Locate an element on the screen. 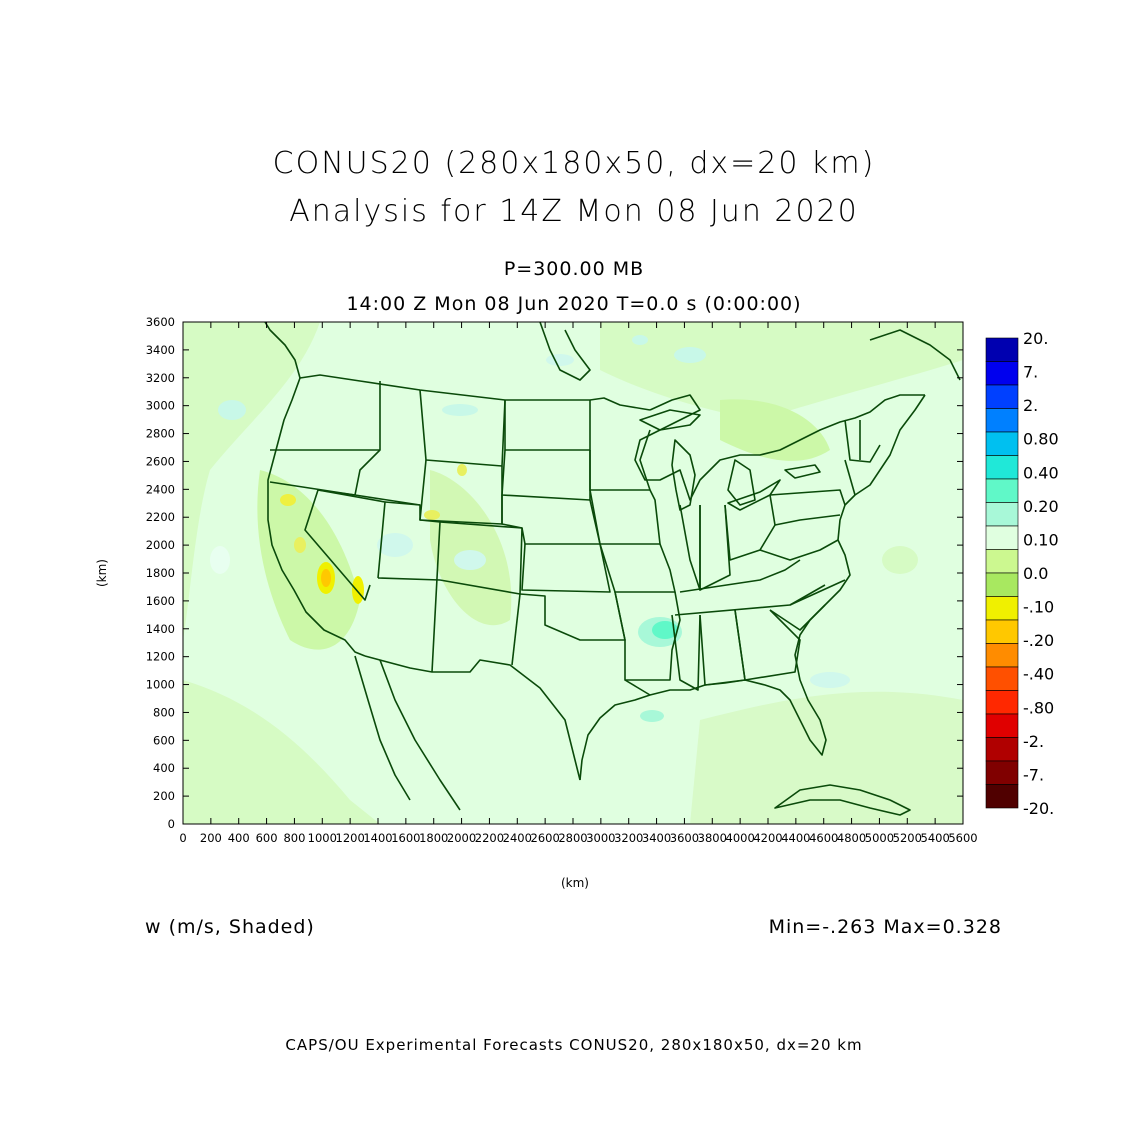 The height and width of the screenshot is (1148, 1148). x-axis-label: (km) is located at coordinates (575, 883).